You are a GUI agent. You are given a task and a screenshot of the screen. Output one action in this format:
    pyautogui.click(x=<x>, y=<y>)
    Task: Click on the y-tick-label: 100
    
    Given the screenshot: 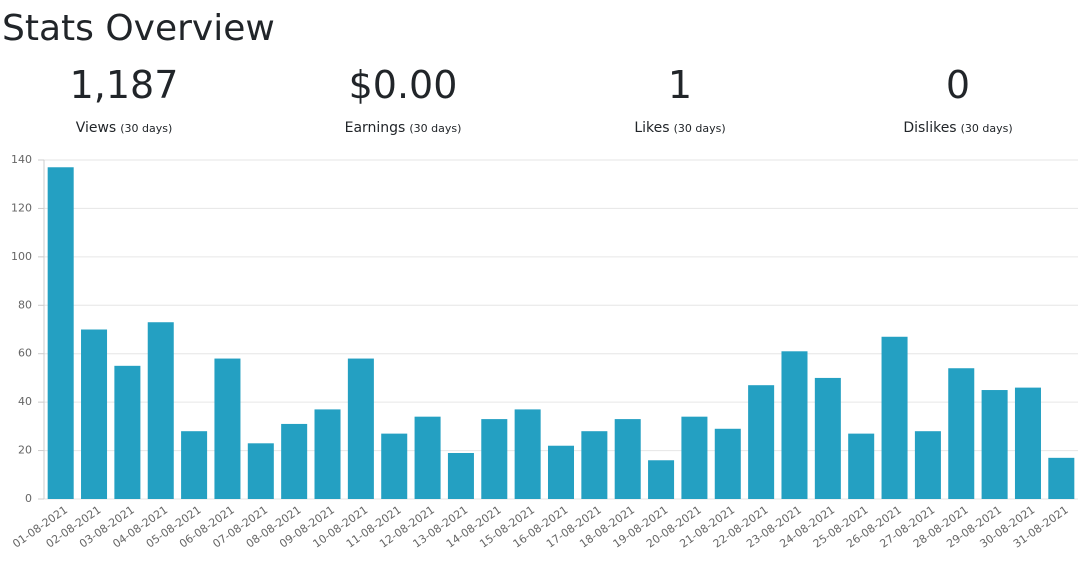 What is the action you would take?
    pyautogui.click(x=21, y=256)
    